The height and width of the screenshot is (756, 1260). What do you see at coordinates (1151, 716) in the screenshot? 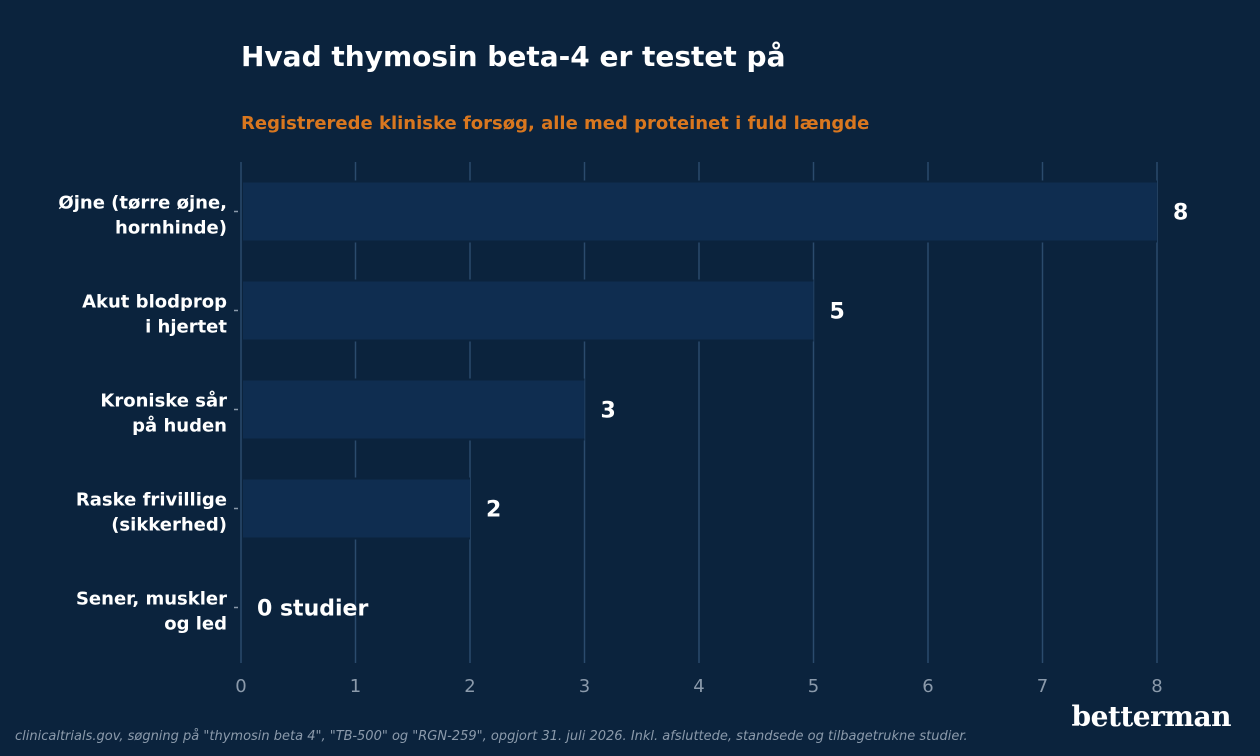
I see `brand-logo: betterman` at bounding box center [1151, 716].